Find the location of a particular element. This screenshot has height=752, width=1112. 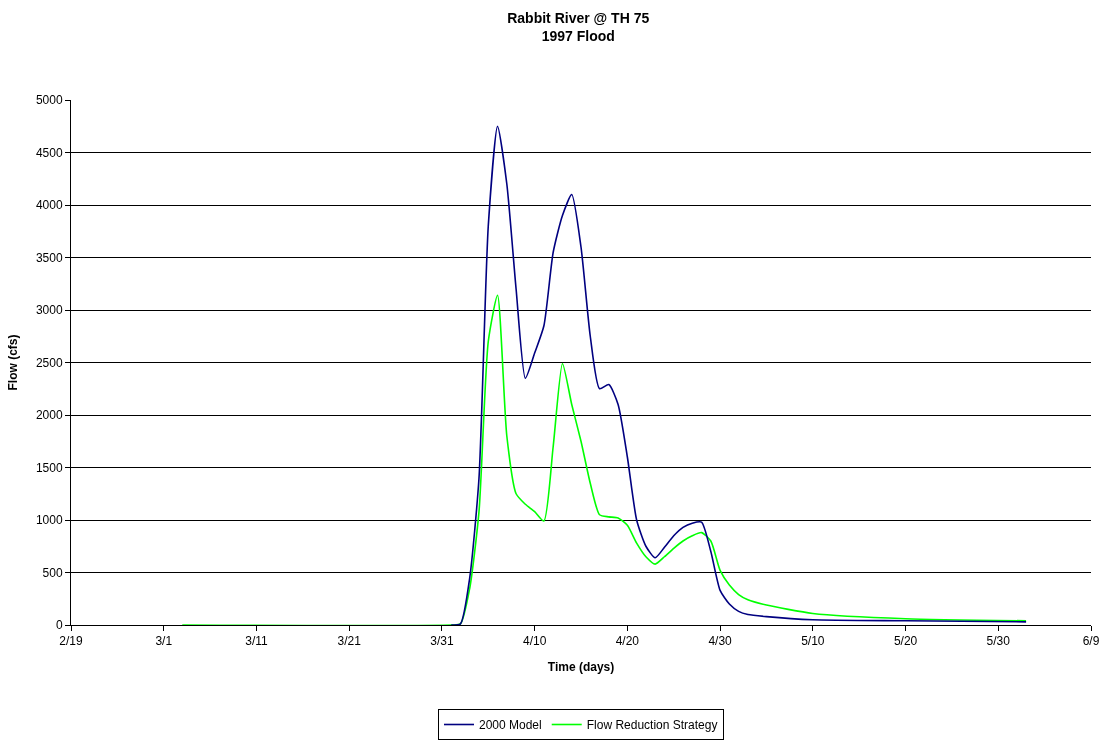

y-tick-label: 3500 is located at coordinates (49, 257).